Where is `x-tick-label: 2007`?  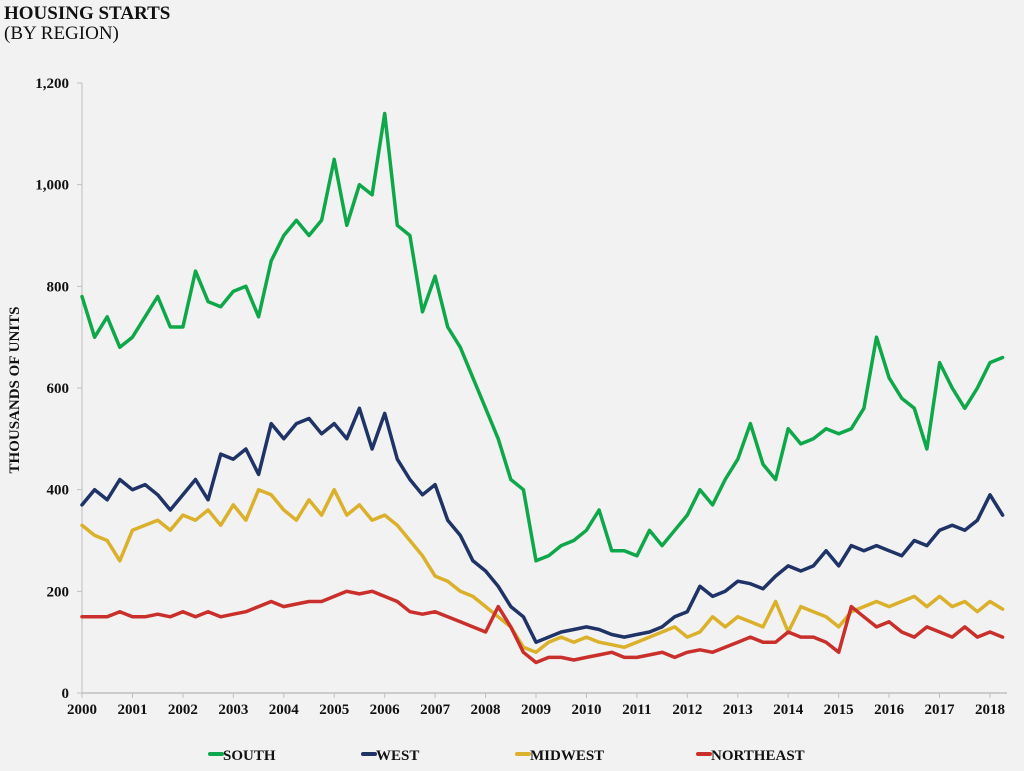
x-tick-label: 2007 is located at coordinates (435, 710).